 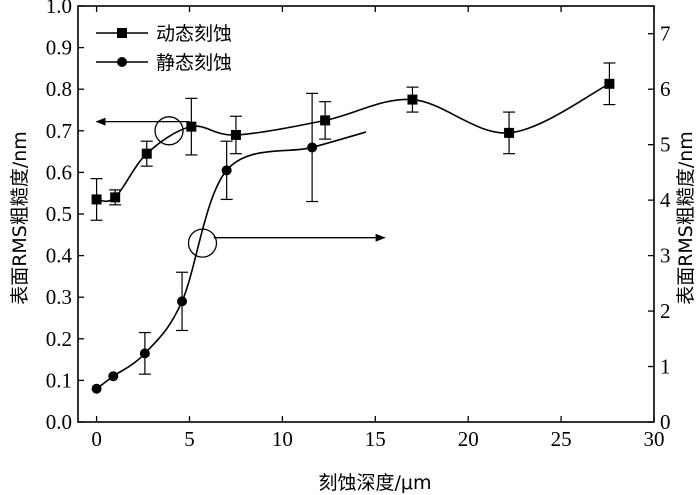 I want to click on x-tick-label: 20, so click(x=468, y=439).